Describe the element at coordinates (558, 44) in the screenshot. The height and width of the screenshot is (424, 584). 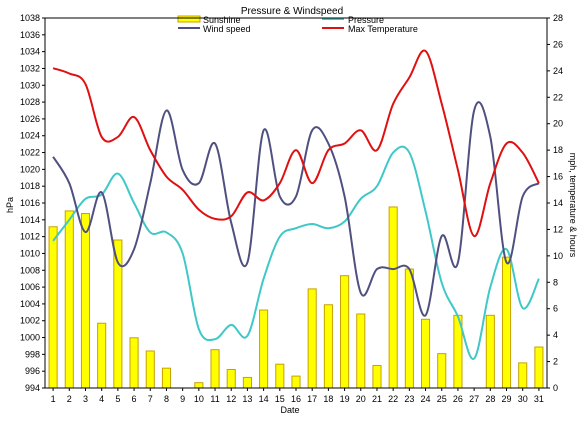
I see `right-tick-label: 26` at that location.